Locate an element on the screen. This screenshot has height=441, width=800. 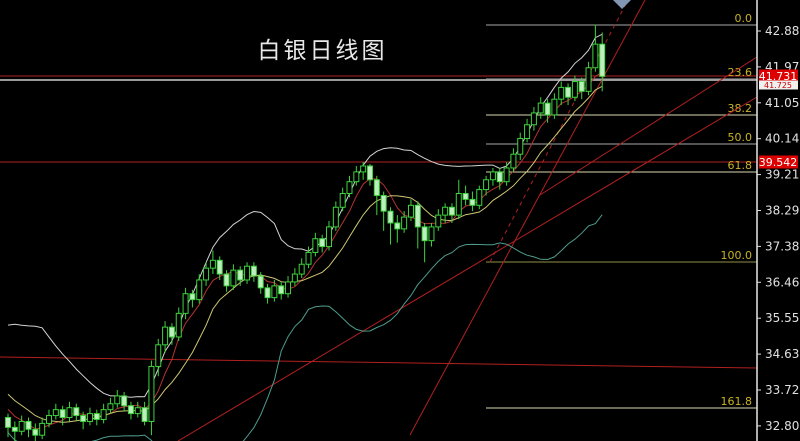
axis-price-label: 40.140 is located at coordinates (782, 139).